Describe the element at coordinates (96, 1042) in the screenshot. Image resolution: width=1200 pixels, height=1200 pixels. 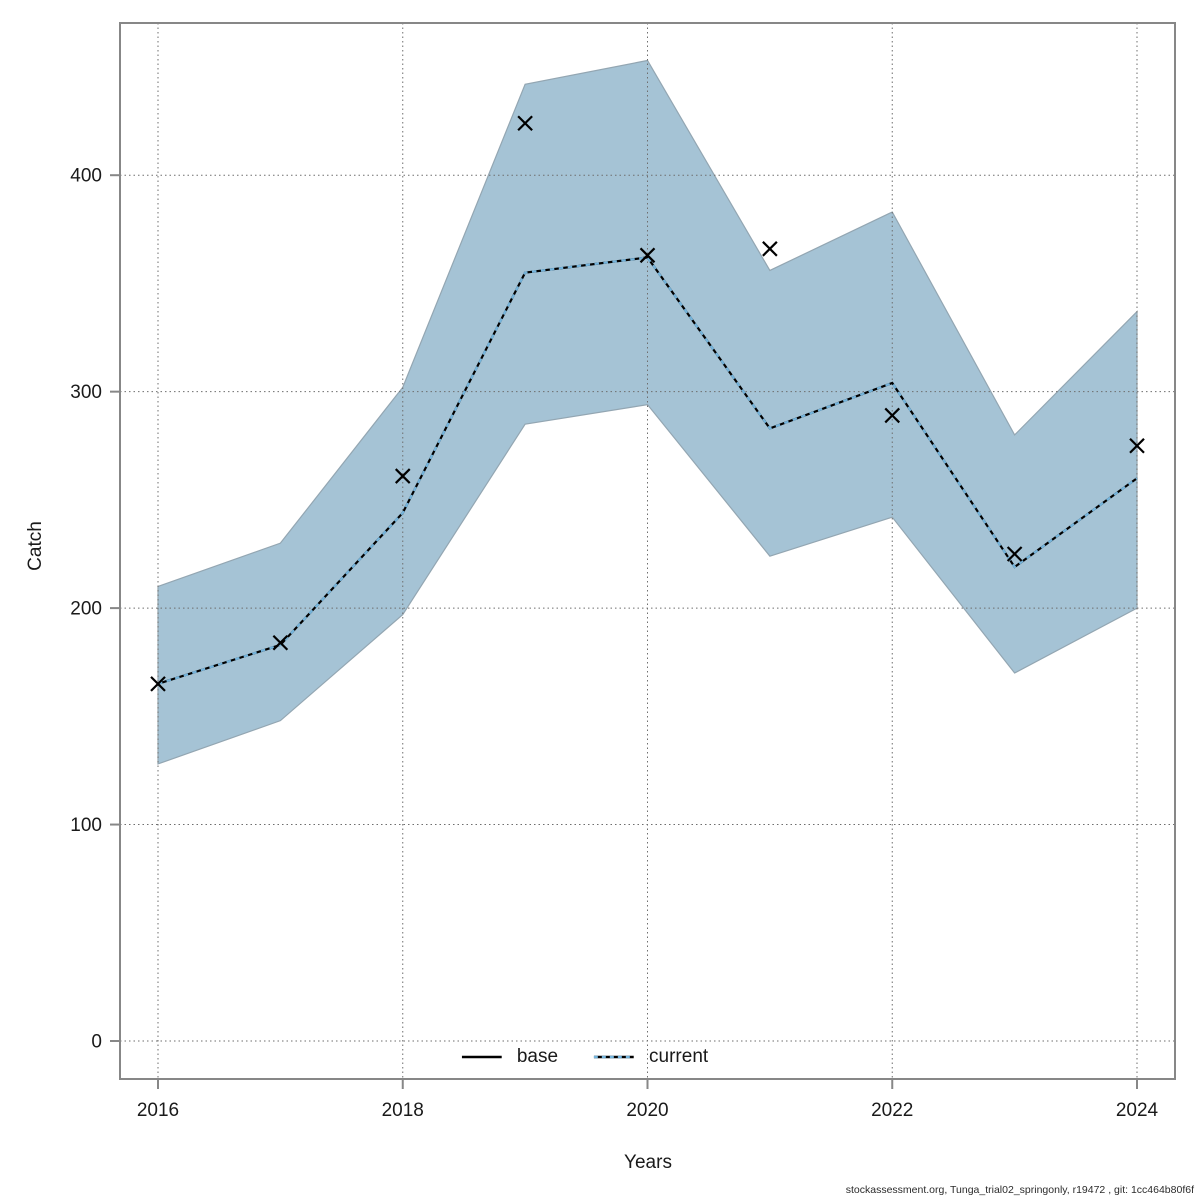
I see `y-tick-label: 0` at that location.